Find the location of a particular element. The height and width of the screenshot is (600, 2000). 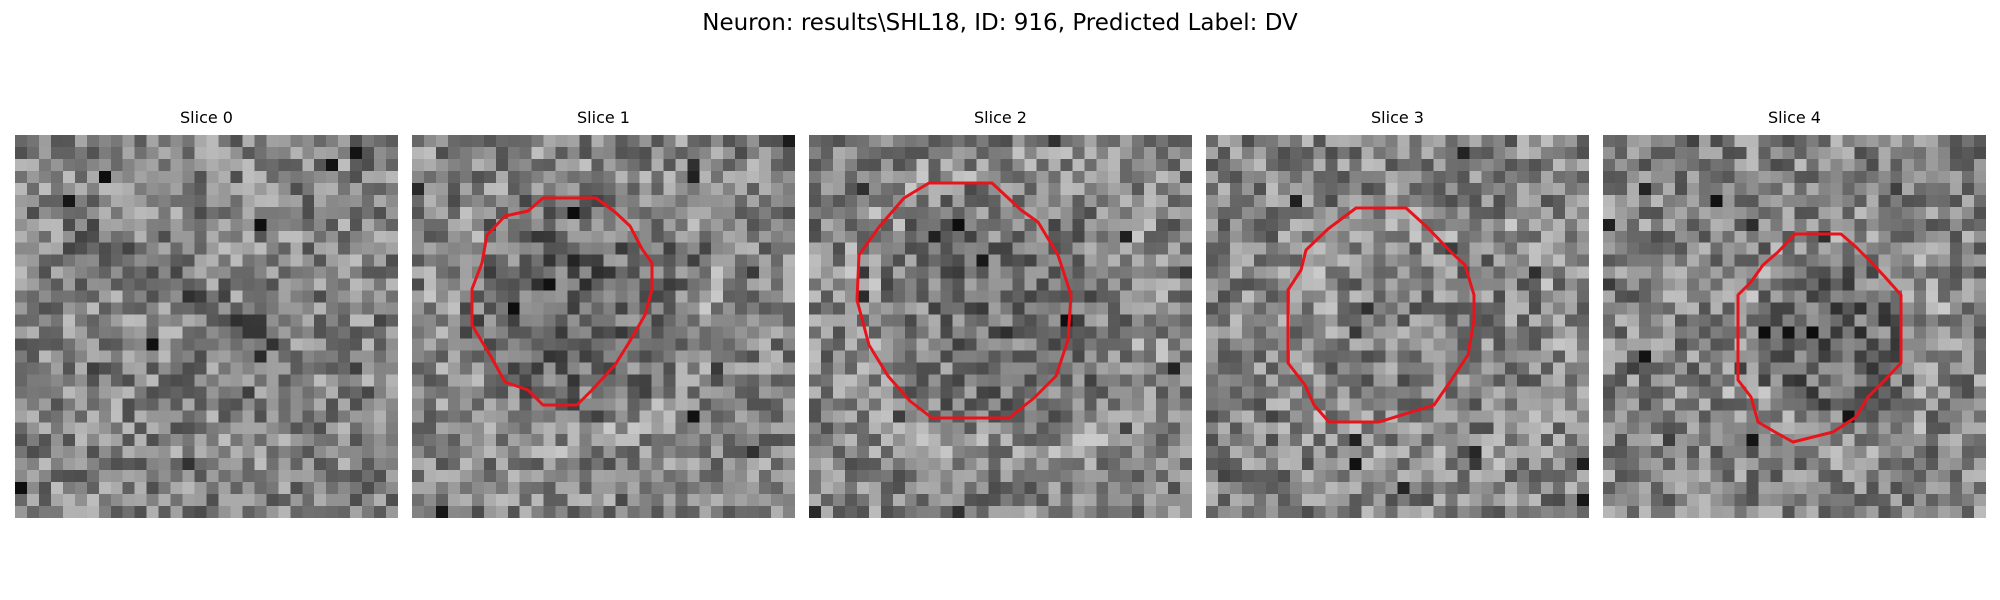

slice-panel-1: Slice 1 is located at coordinates (603, 314).